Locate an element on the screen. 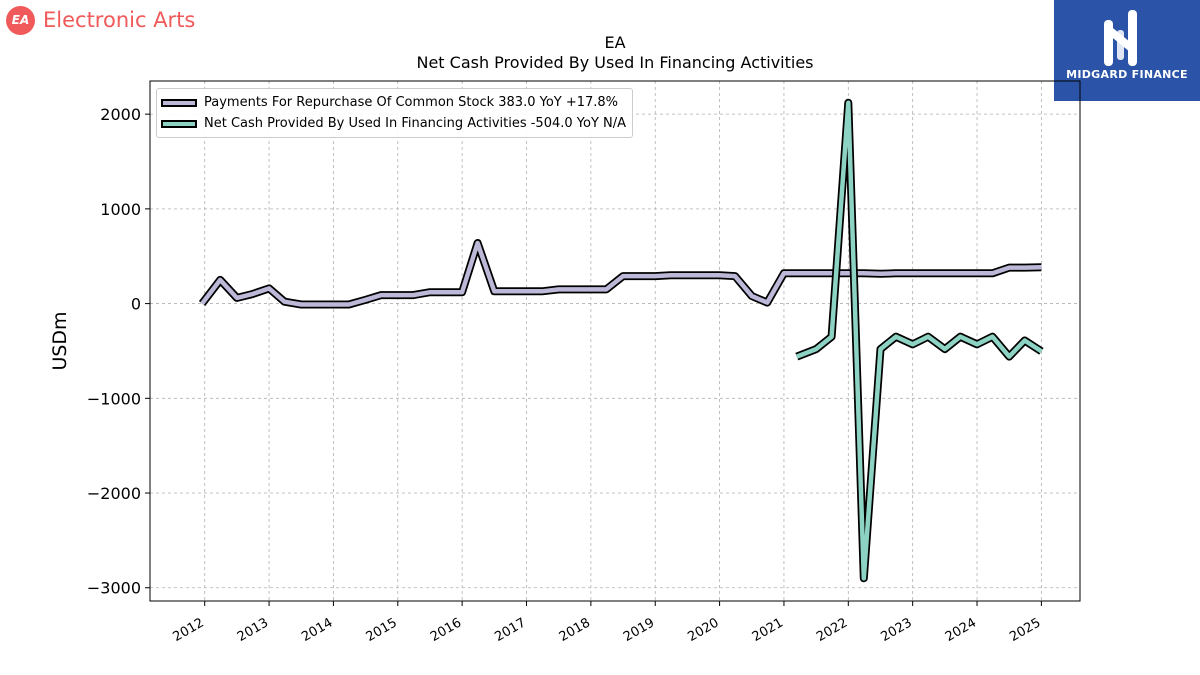 The image size is (1200, 675). ea-logo-icon: EA is located at coordinates (20, 20).